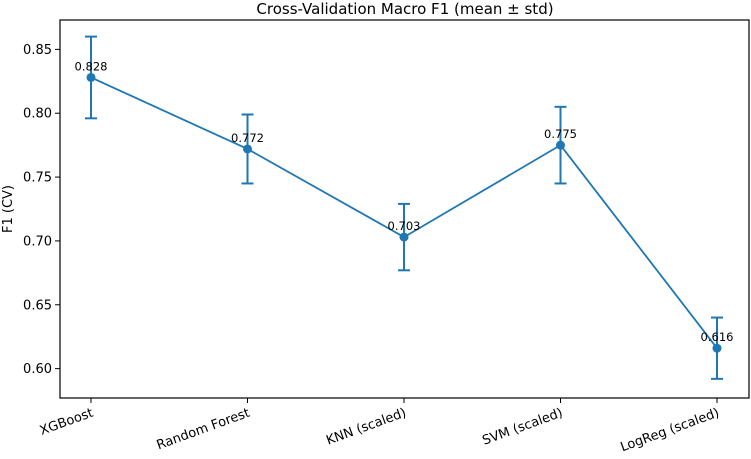 Image resolution: width=751 pixels, height=459 pixels. Describe the element at coordinates (366, 427) in the screenshot. I see `x-tick-label: KNN (scaled)` at that location.